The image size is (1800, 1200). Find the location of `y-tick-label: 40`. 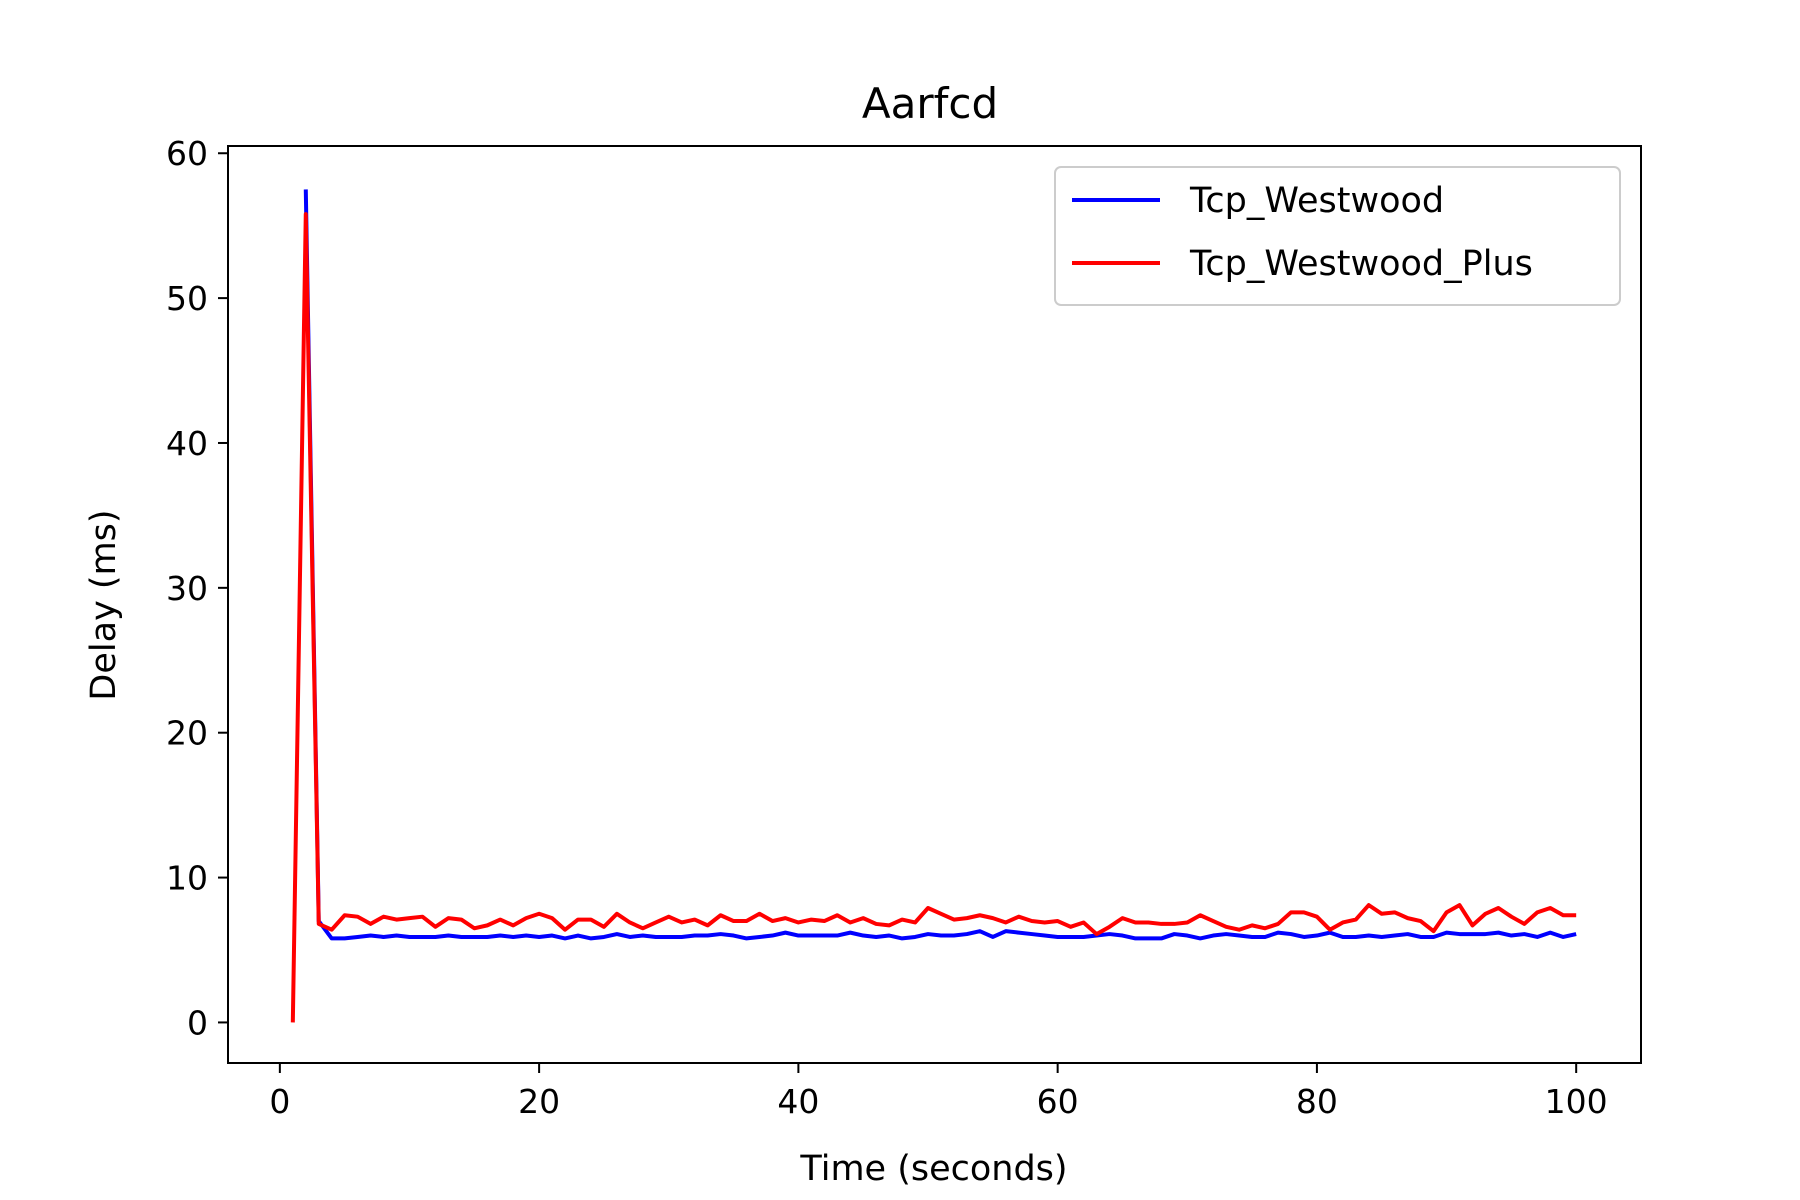

y-tick-label: 40 is located at coordinates (187, 443).